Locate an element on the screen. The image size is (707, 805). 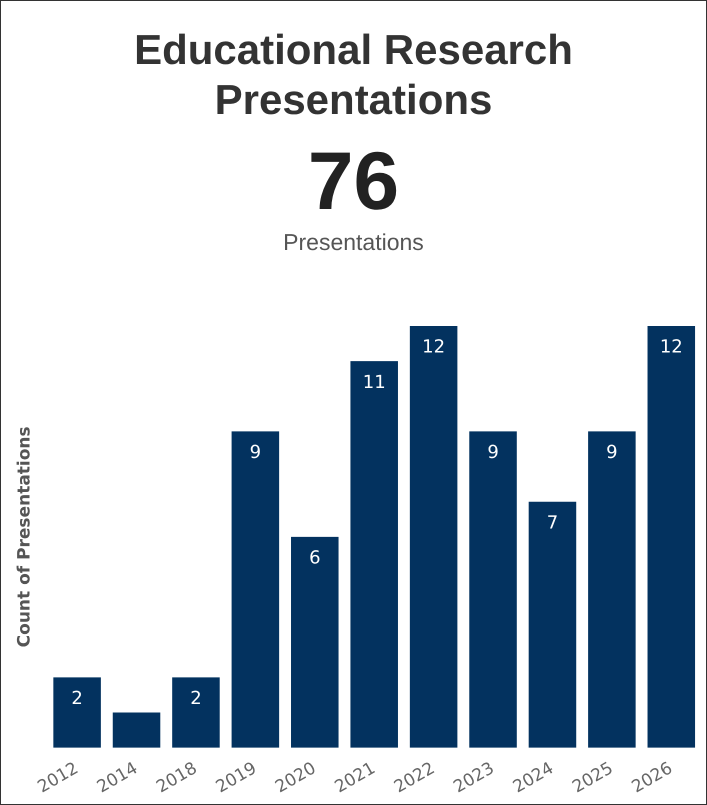
text: Presentations is located at coordinates (353, 242).